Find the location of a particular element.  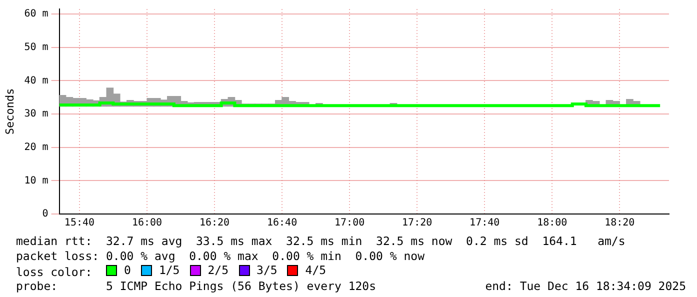

legend-label: 2/5 is located at coordinates (218, 270).